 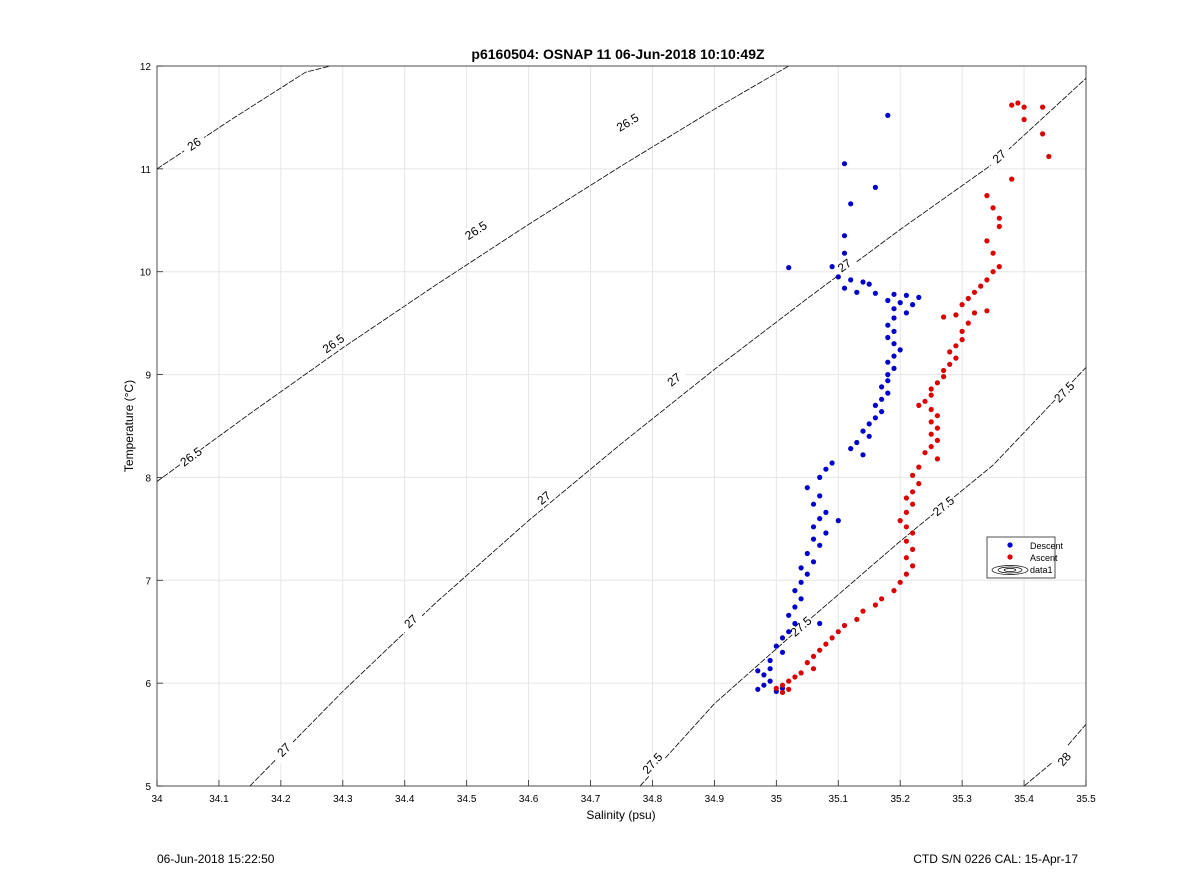 I want to click on y-tick-label: 7, so click(x=148, y=581).